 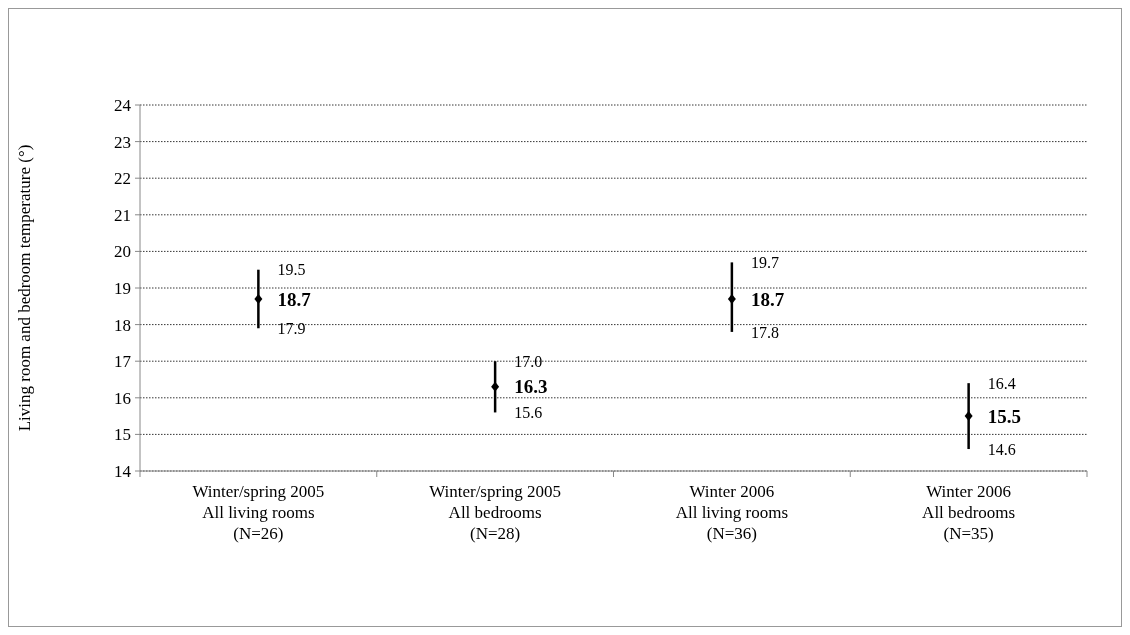 I want to click on annotation: 17.8, so click(x=764, y=332).